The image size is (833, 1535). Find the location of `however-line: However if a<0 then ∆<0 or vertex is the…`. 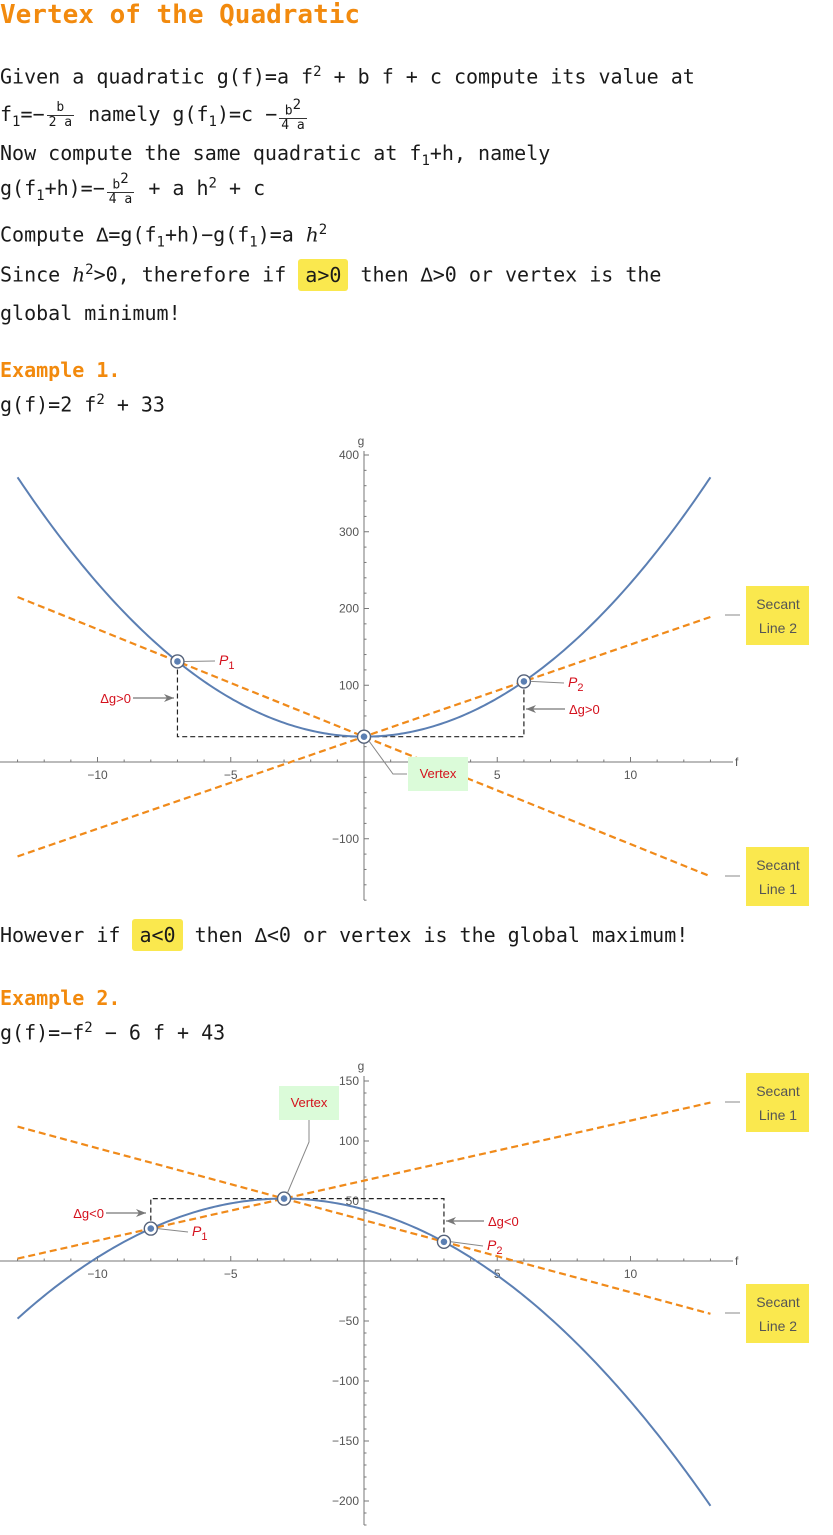

however-line: However if a<0 then ∆<0 or vertex is the… is located at coordinates (344, 935).